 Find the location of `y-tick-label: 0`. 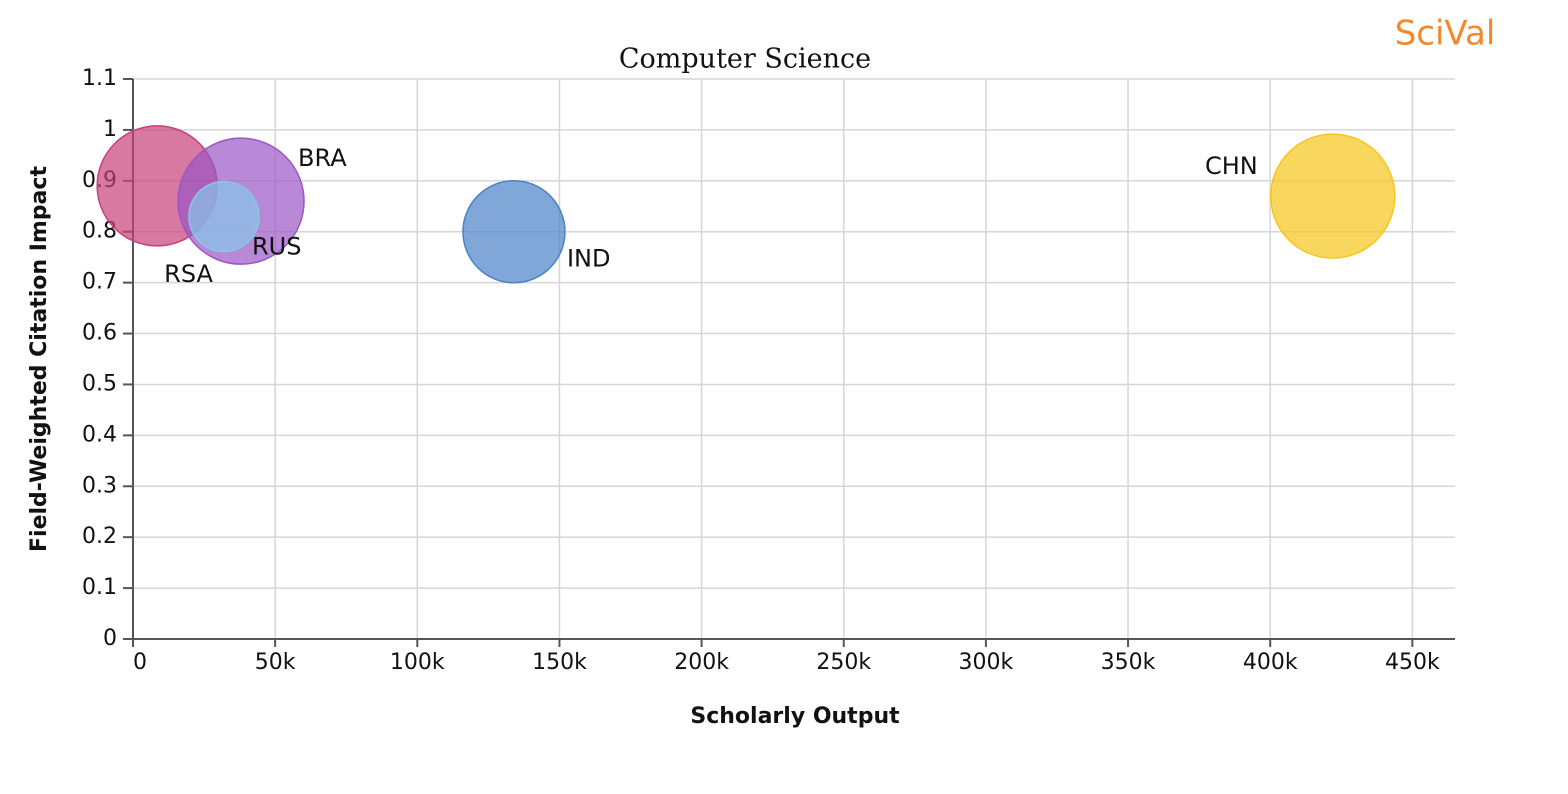

y-tick-label: 0 is located at coordinates (110, 638).